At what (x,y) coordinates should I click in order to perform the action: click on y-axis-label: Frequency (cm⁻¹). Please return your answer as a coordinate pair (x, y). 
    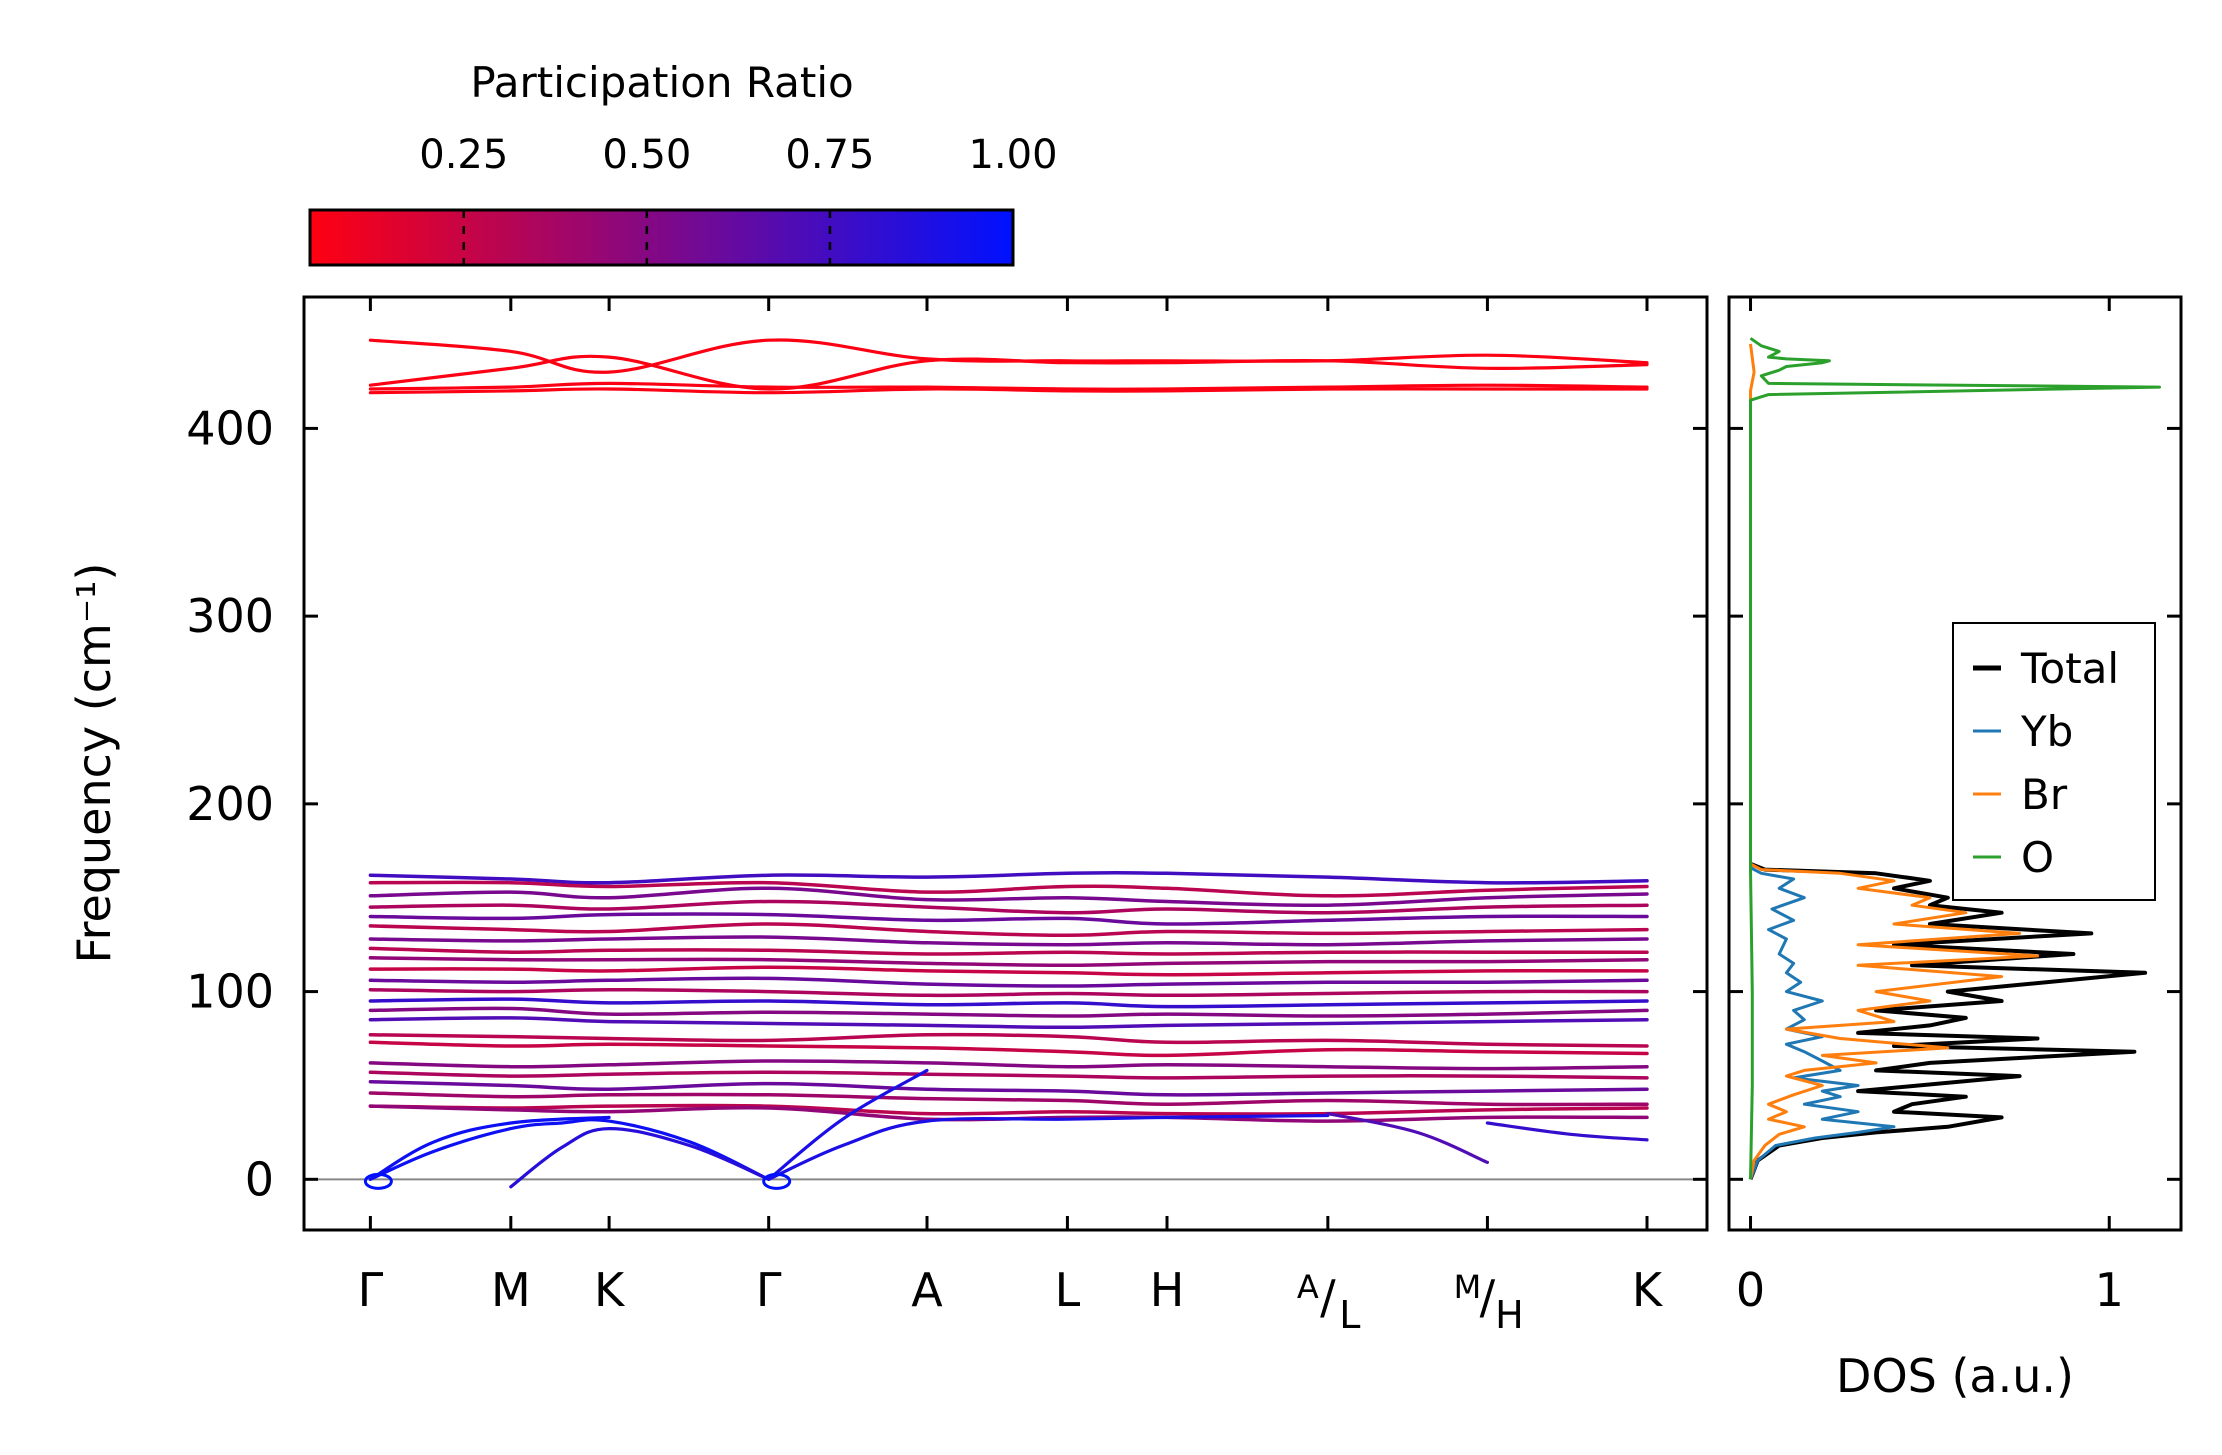
    Looking at the image, I should click on (94, 763).